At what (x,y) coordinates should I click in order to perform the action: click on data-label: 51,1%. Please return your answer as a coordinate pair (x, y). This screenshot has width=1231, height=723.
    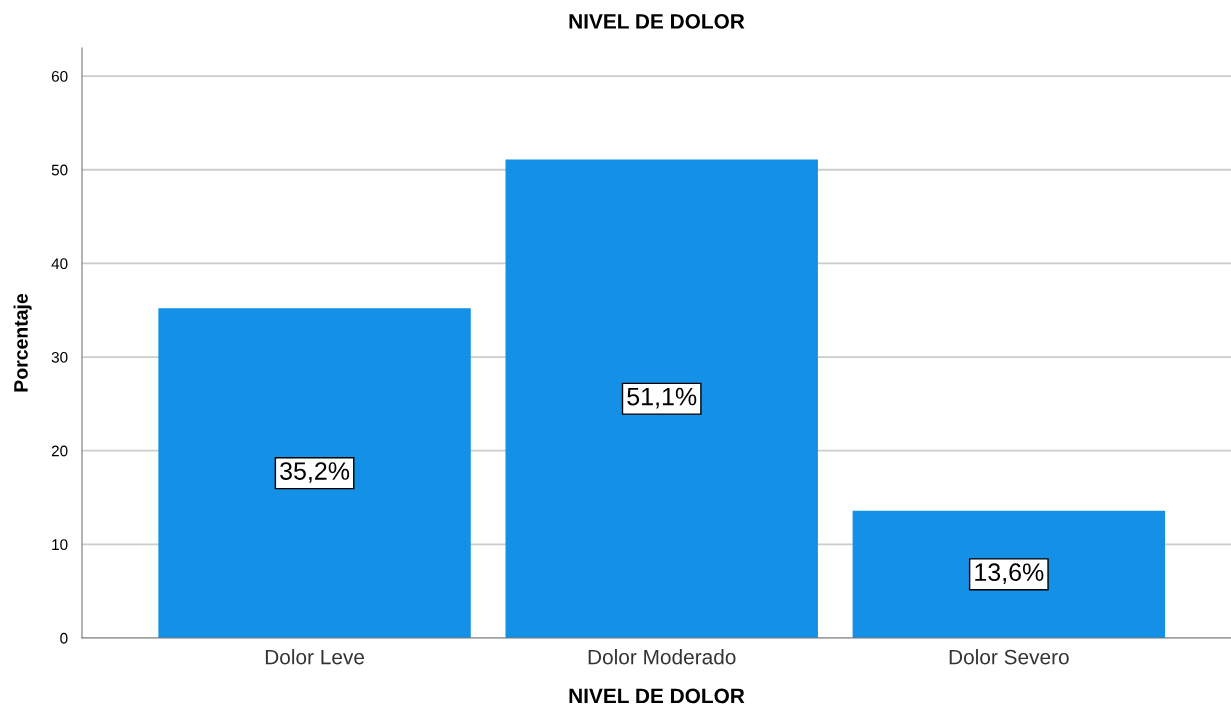
    Looking at the image, I should click on (662, 398).